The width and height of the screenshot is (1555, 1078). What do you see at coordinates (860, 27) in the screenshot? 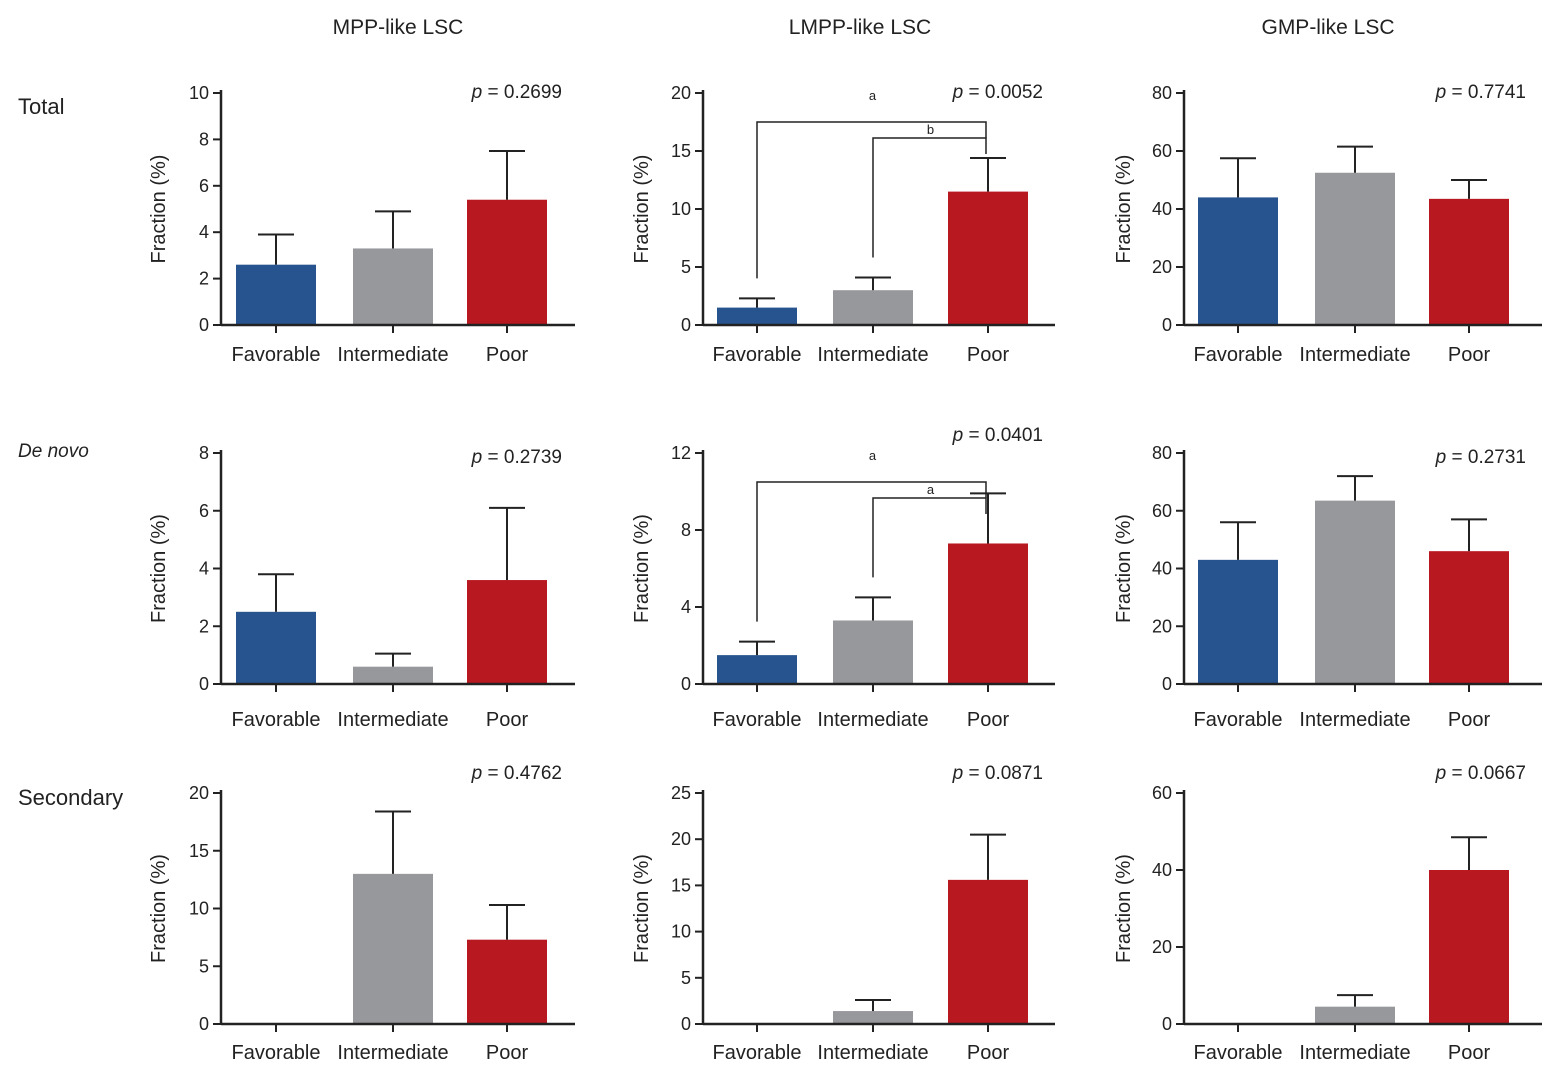
I see `column-title-lmpp: LMPP-like LSC` at bounding box center [860, 27].